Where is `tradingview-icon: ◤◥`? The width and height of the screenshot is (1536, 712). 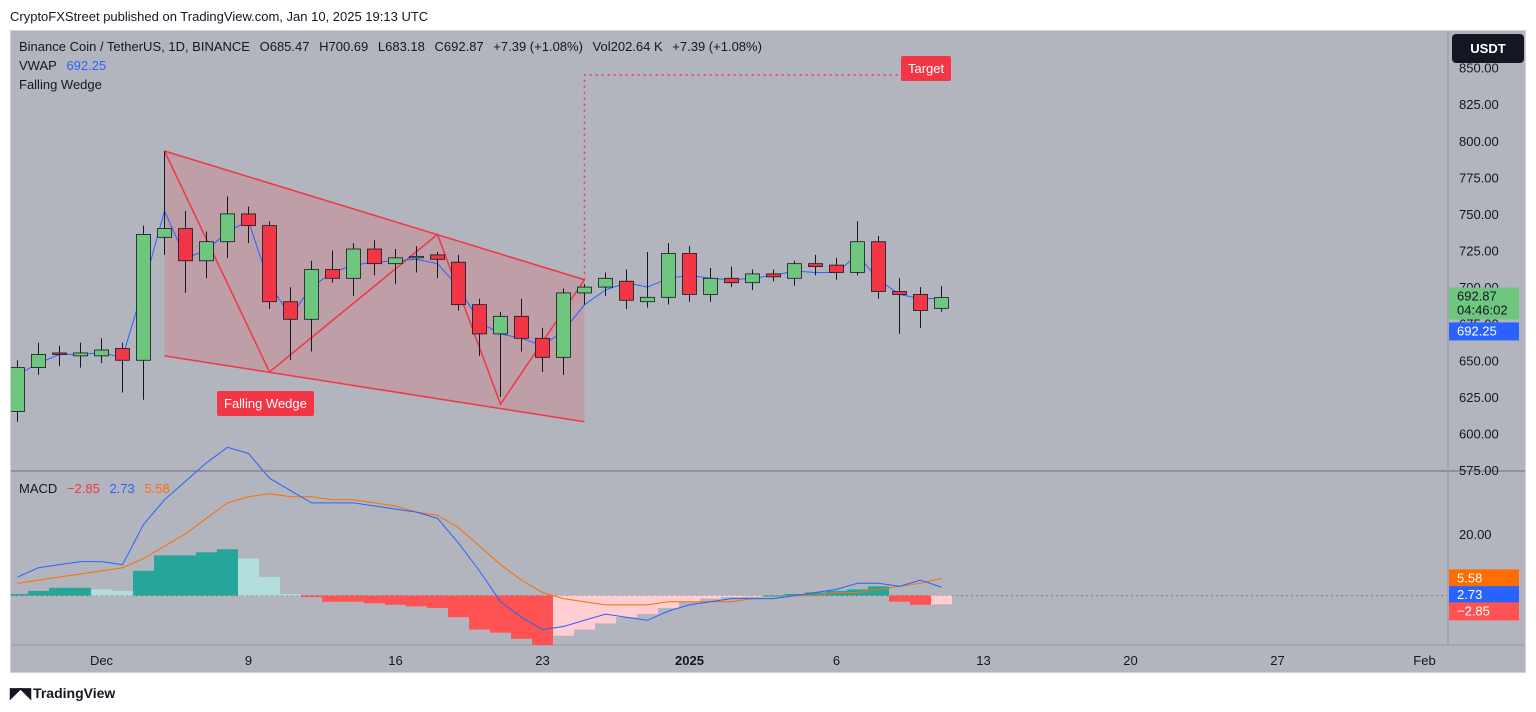
tradingview-icon: ◤◥ is located at coordinates (20, 693).